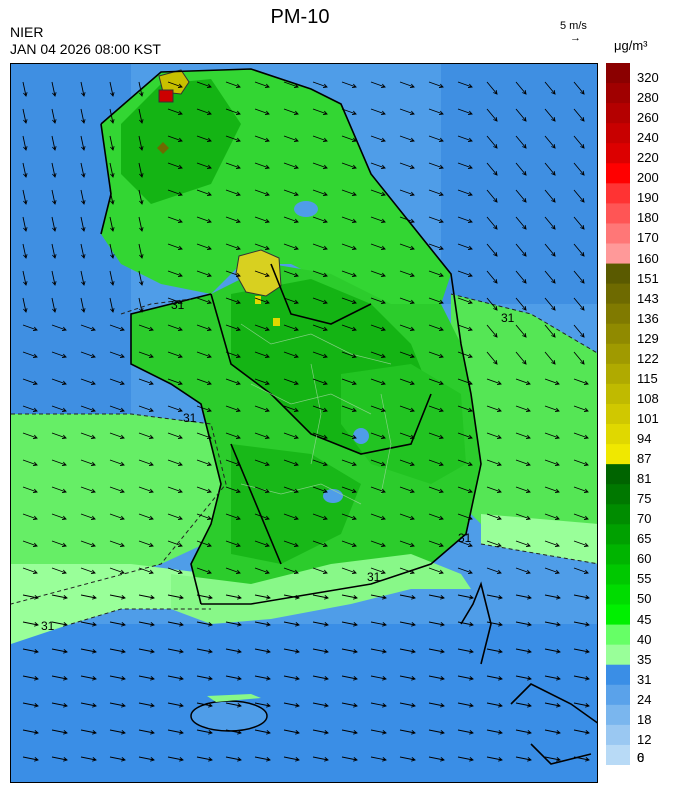 This screenshot has height=795, width=673. I want to click on wind-reference-arrow-icon: →, so click(575, 38).